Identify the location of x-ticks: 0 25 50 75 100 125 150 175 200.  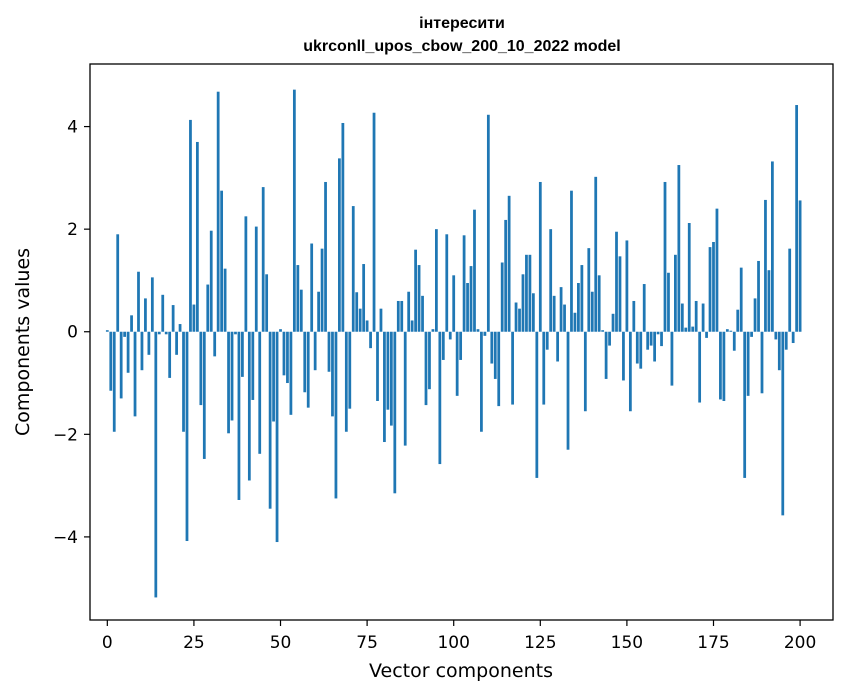
(459, 636).